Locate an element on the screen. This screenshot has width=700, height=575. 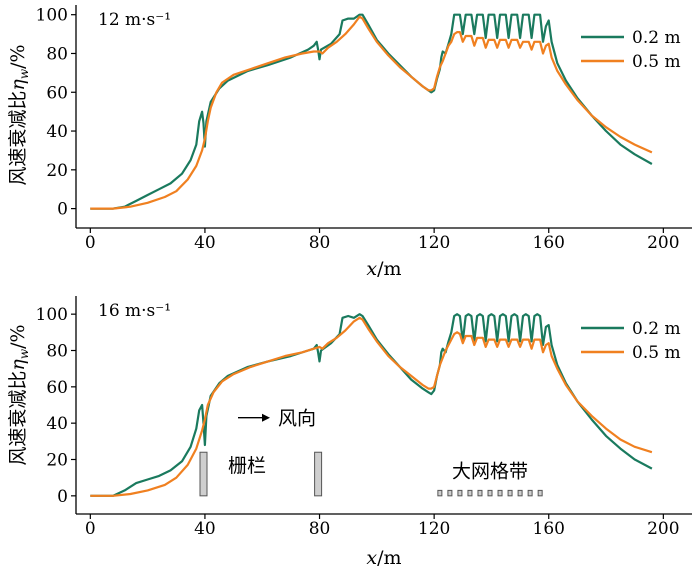
fence-label: 栅栏 is located at coordinates (247, 466).